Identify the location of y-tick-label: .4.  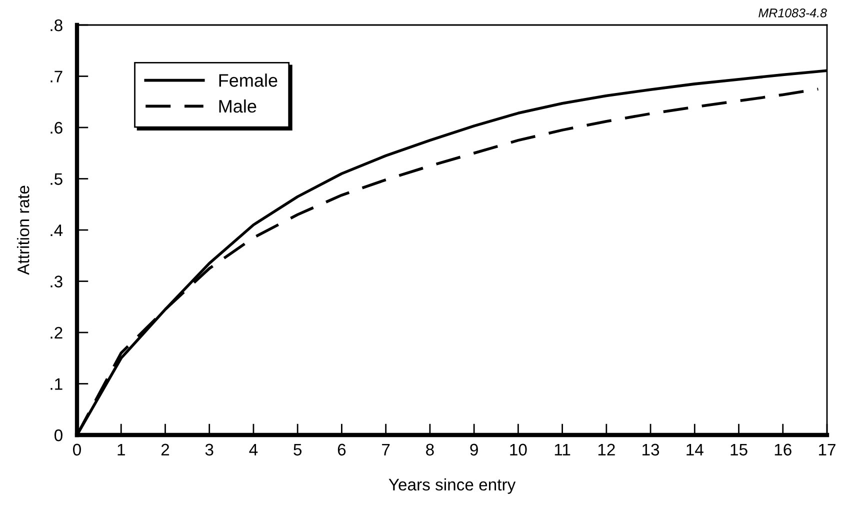
(56, 230).